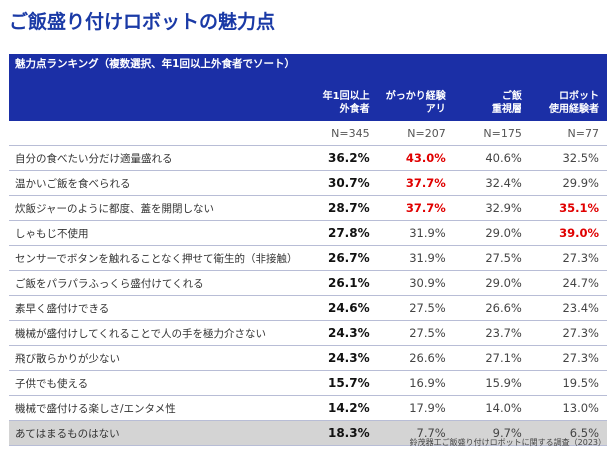  I want to click on value-cell: 6.5%, so click(568, 433).